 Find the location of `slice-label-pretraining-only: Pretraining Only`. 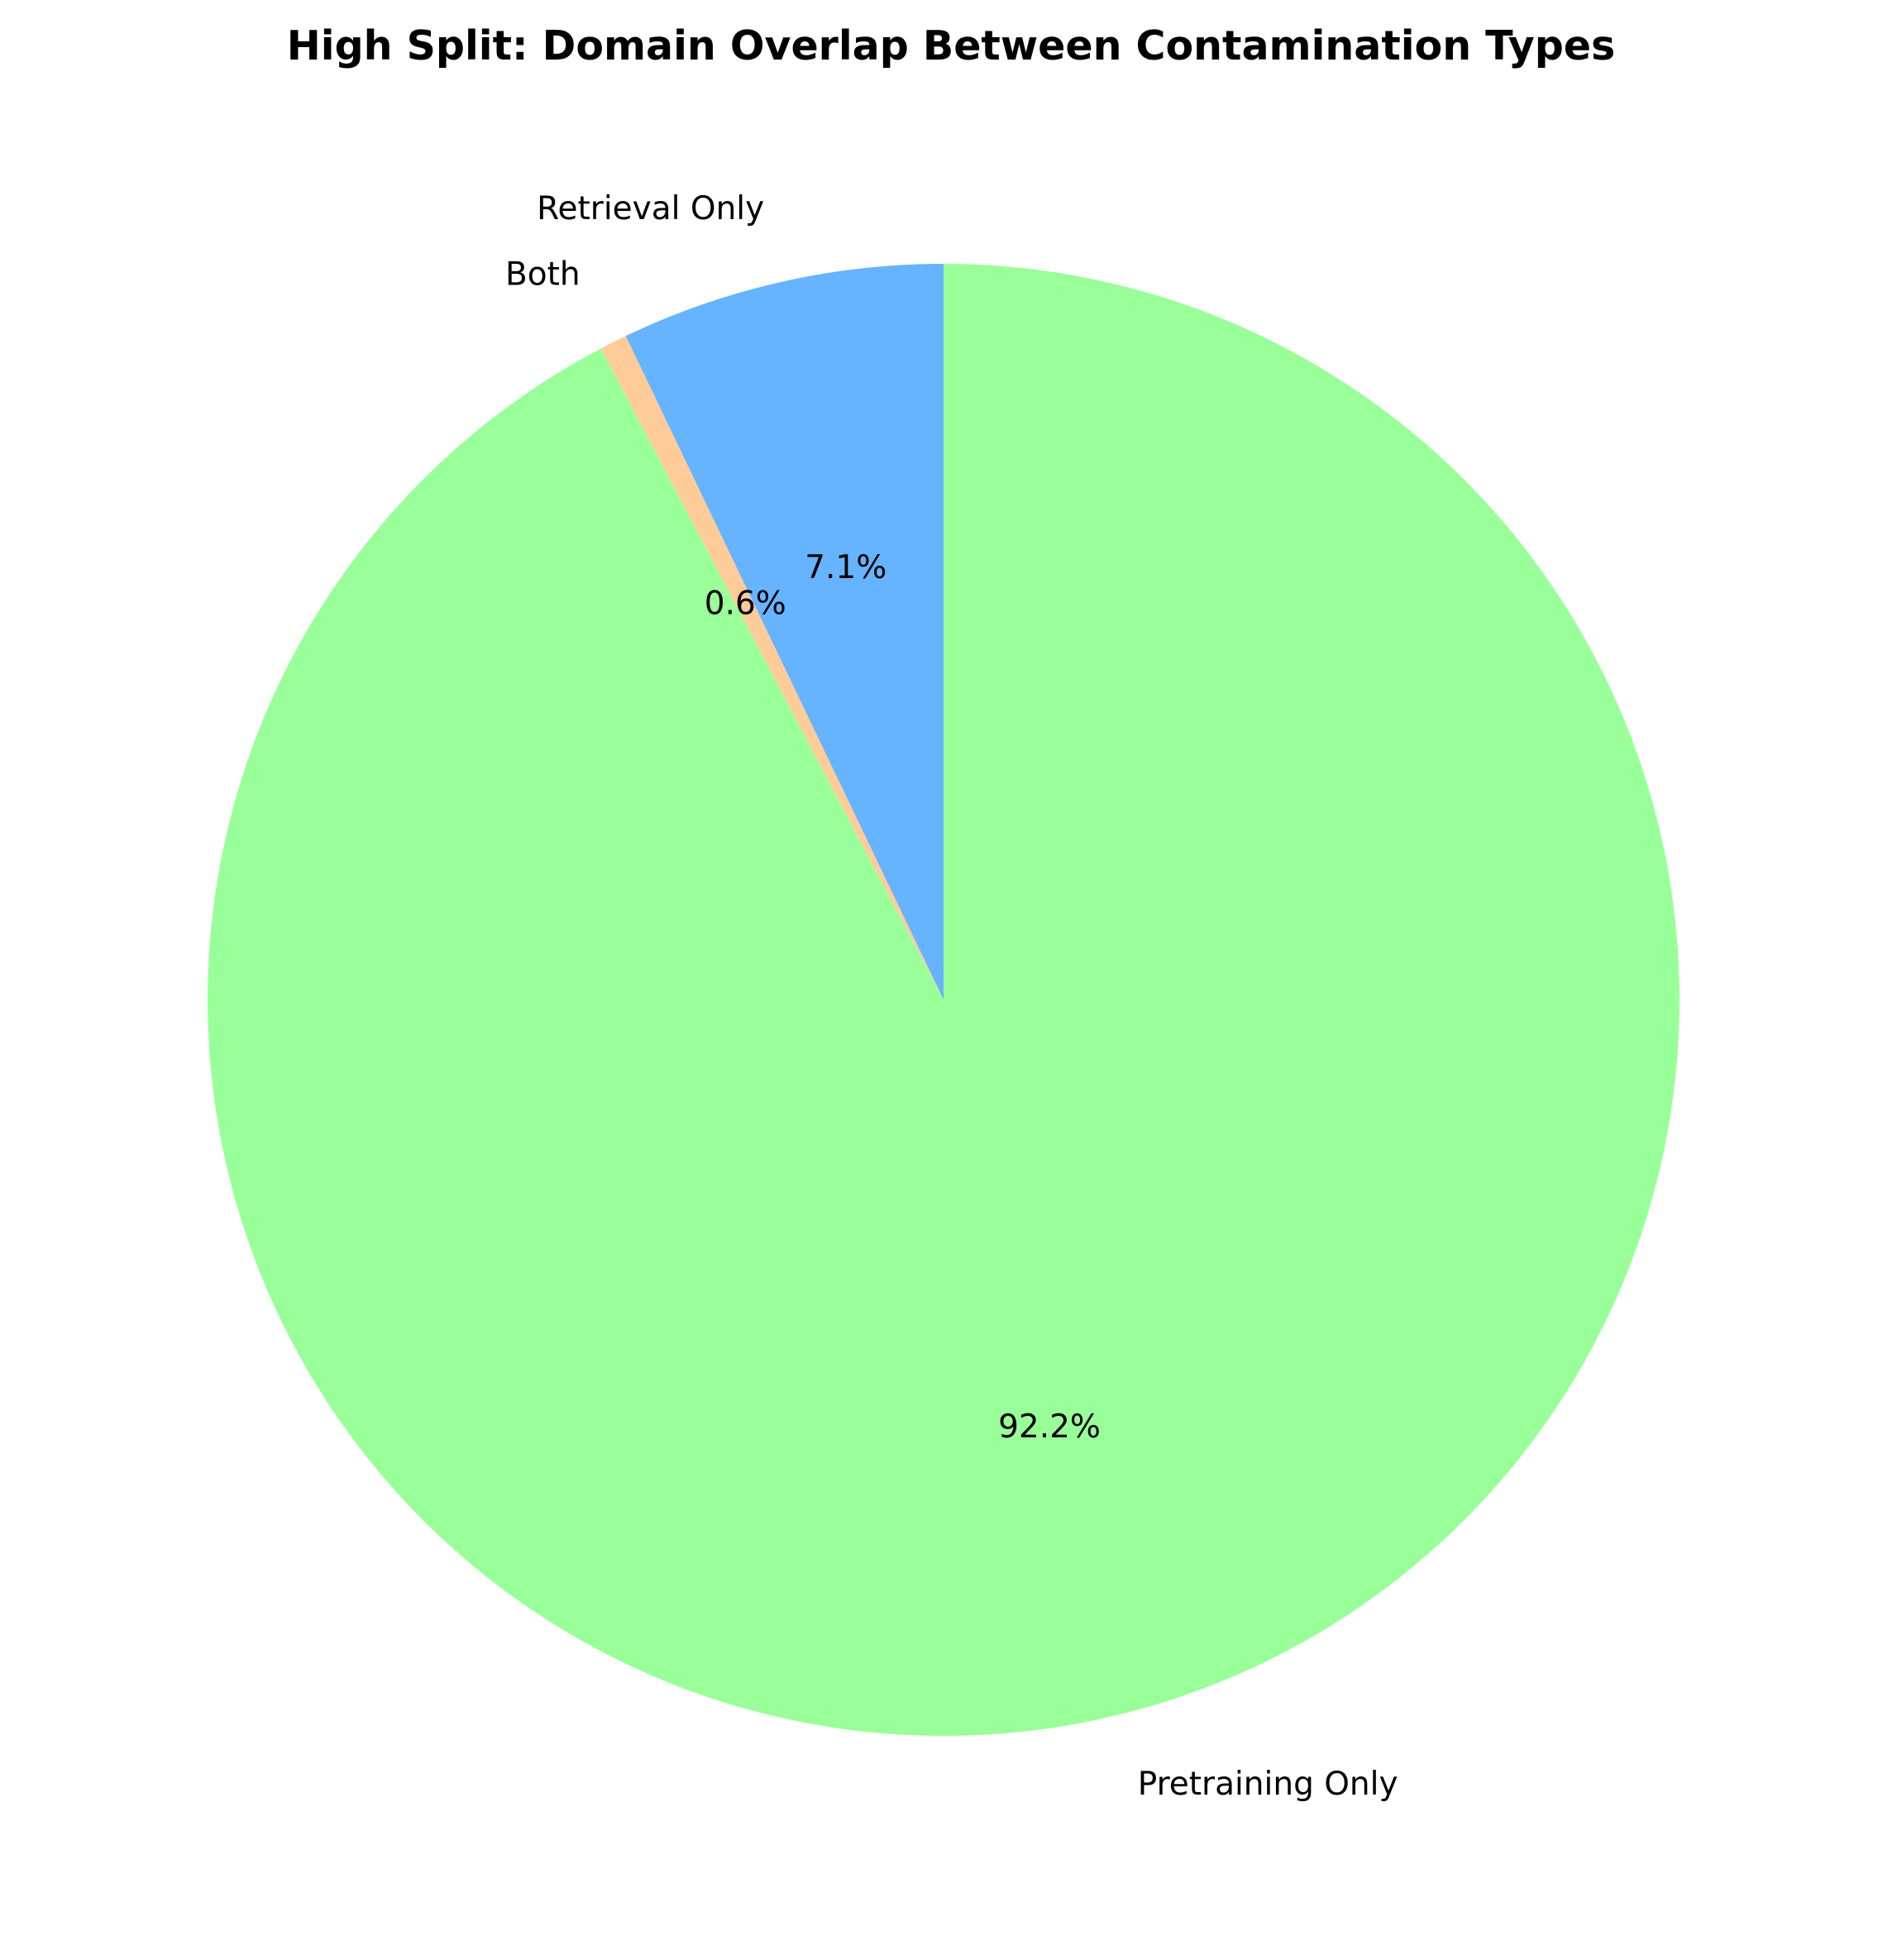

slice-label-pretraining-only: Pretraining Only is located at coordinates (1268, 1784).